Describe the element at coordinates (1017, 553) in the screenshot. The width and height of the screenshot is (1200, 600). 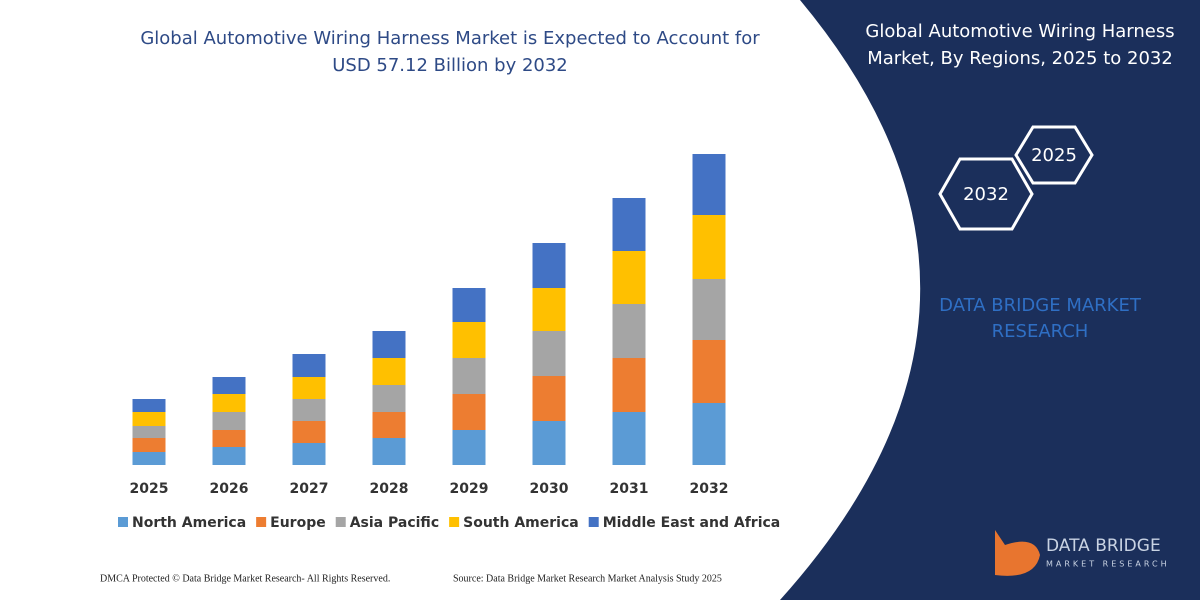
I see `logo-icon` at that location.